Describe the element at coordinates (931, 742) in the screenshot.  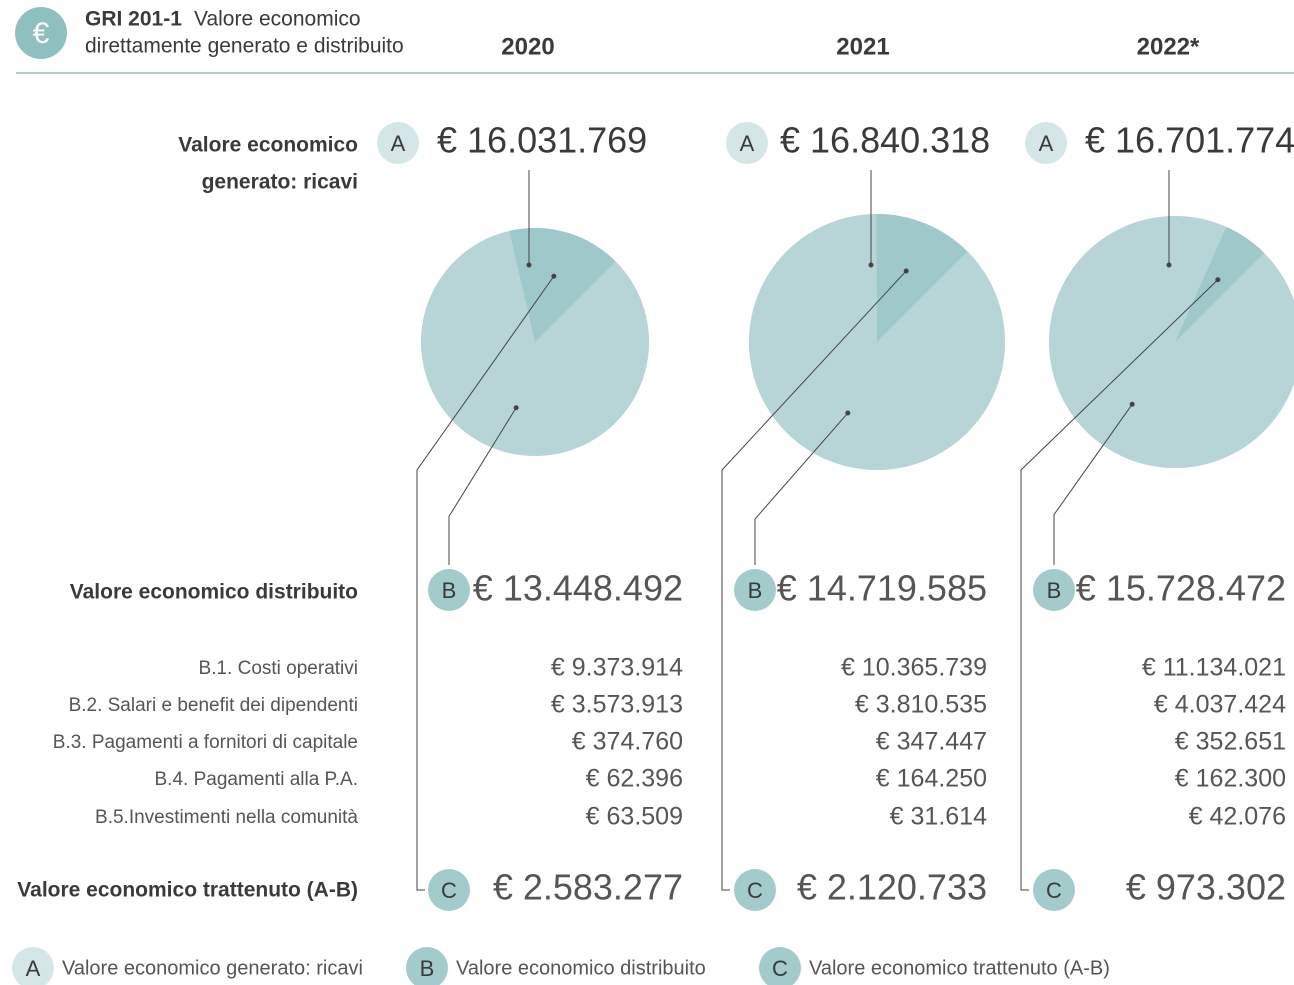
I see `breakdown-value: € 347.447` at that location.